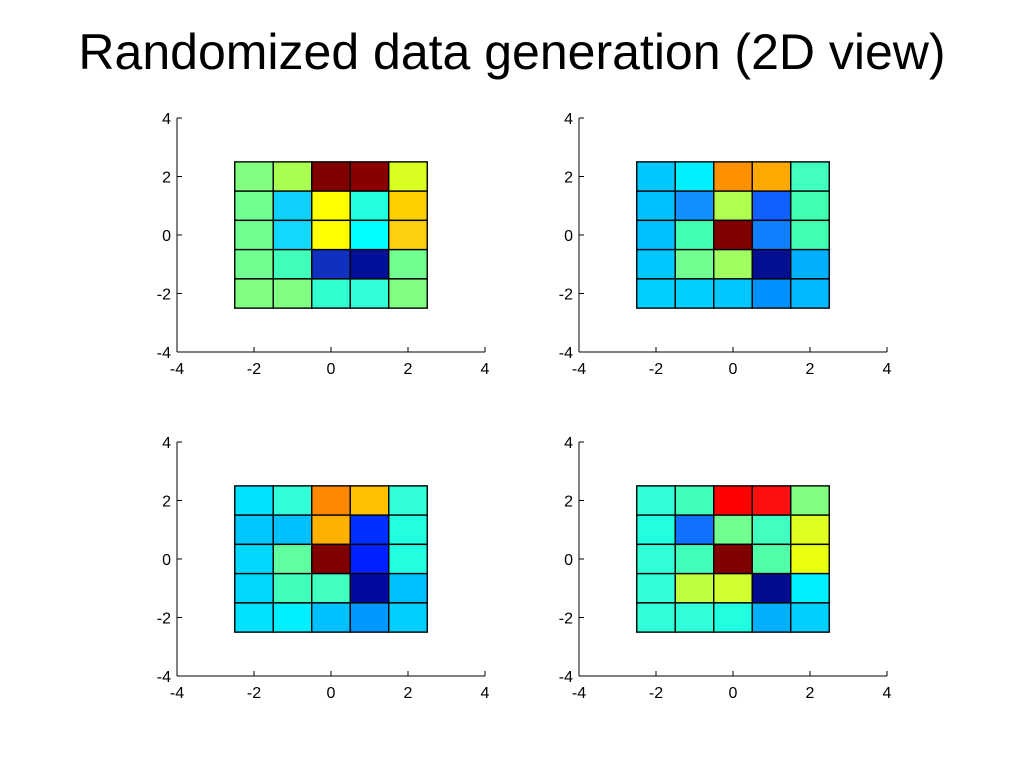  What do you see at coordinates (323, 244) in the screenshot?
I see `chart-panel-1: -4 -2 0 2 4 -4 -2 0 2 4` at bounding box center [323, 244].